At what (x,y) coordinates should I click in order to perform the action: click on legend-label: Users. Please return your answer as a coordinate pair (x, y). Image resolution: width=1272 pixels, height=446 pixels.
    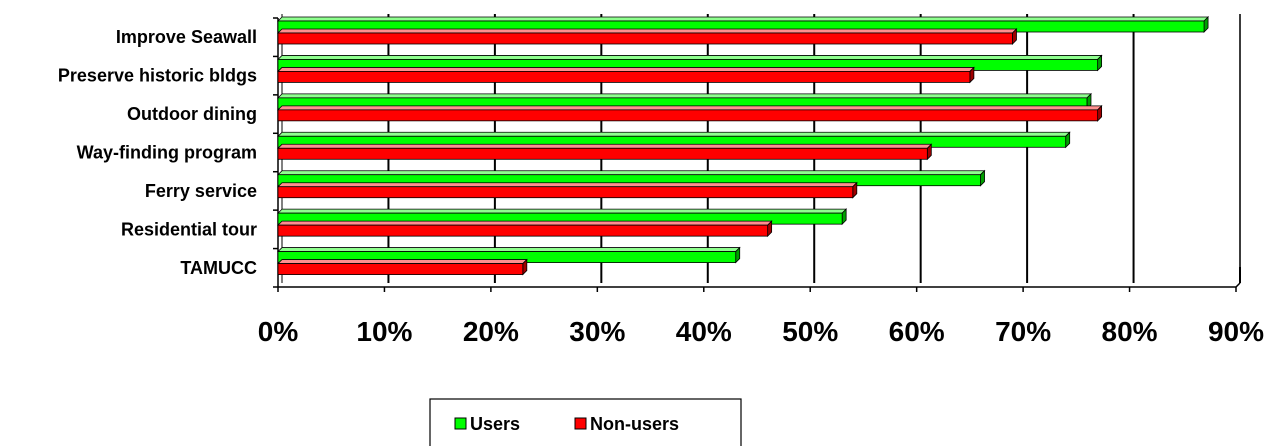
    Looking at the image, I should click on (495, 424).